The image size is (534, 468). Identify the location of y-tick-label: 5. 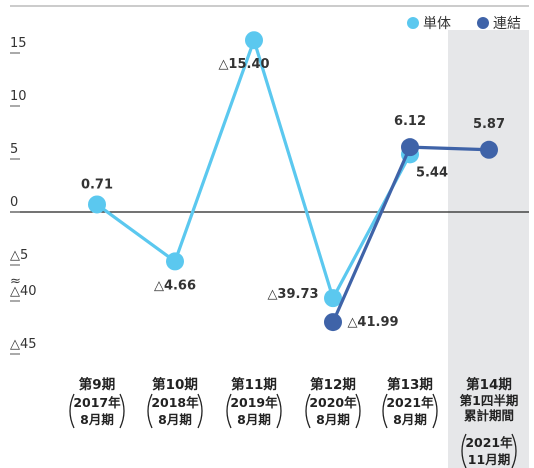
(14, 149).